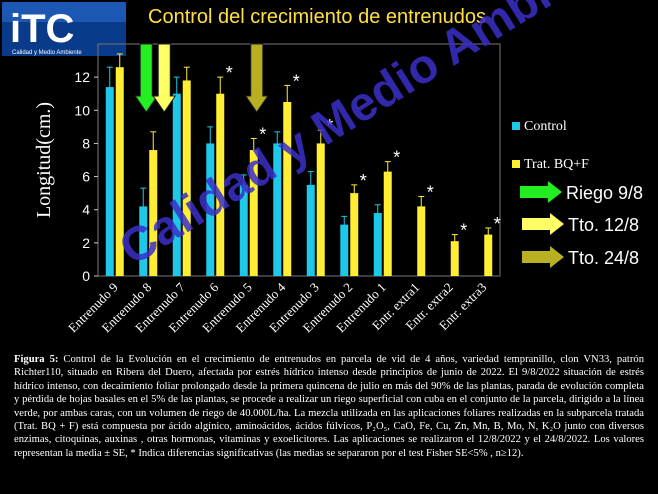 The height and width of the screenshot is (494, 658). I want to click on y-tick-label: 4, so click(86, 210).